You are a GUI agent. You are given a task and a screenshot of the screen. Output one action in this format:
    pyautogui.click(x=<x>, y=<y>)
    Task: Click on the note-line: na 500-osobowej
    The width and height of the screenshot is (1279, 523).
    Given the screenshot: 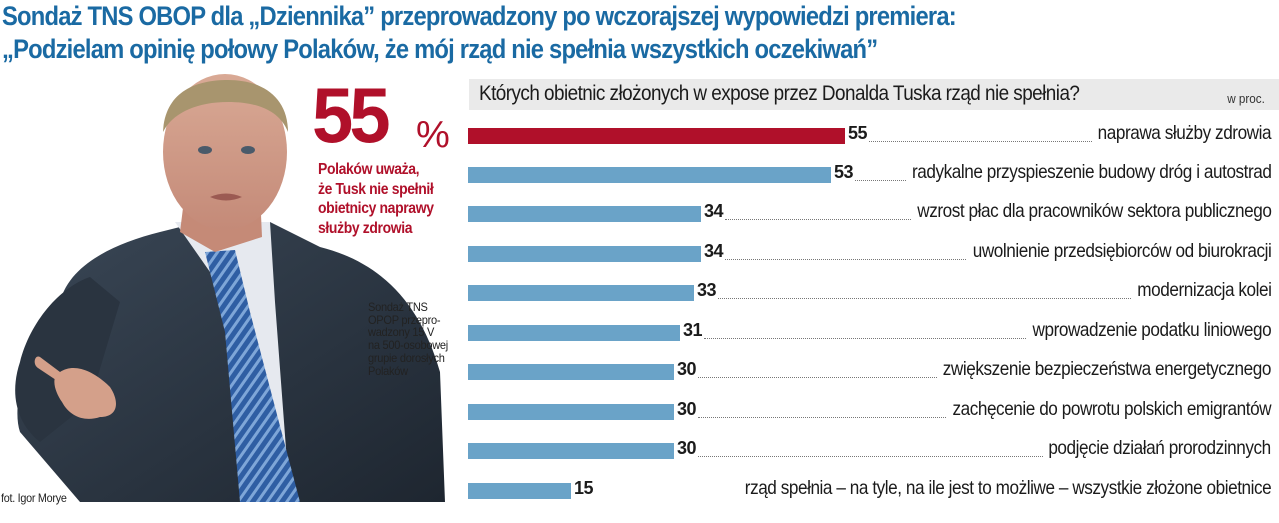 What is the action you would take?
    pyautogui.click(x=408, y=345)
    